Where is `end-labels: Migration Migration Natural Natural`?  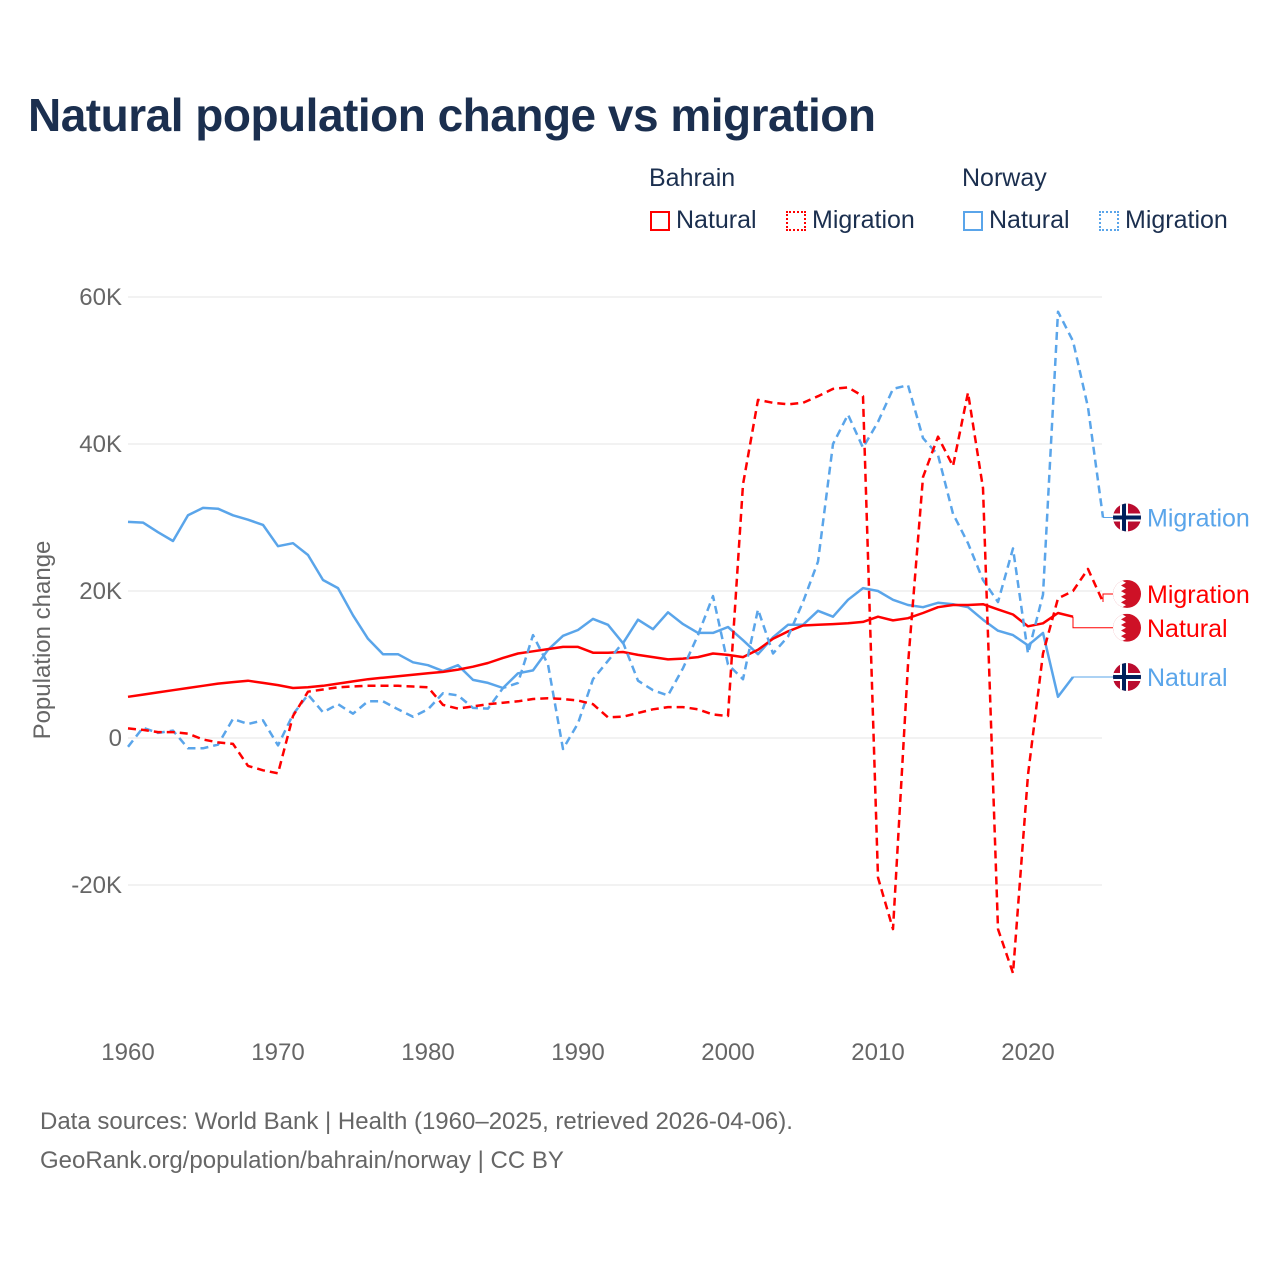 end-labels: Migration Migration Natural Natural is located at coordinates (1161, 597).